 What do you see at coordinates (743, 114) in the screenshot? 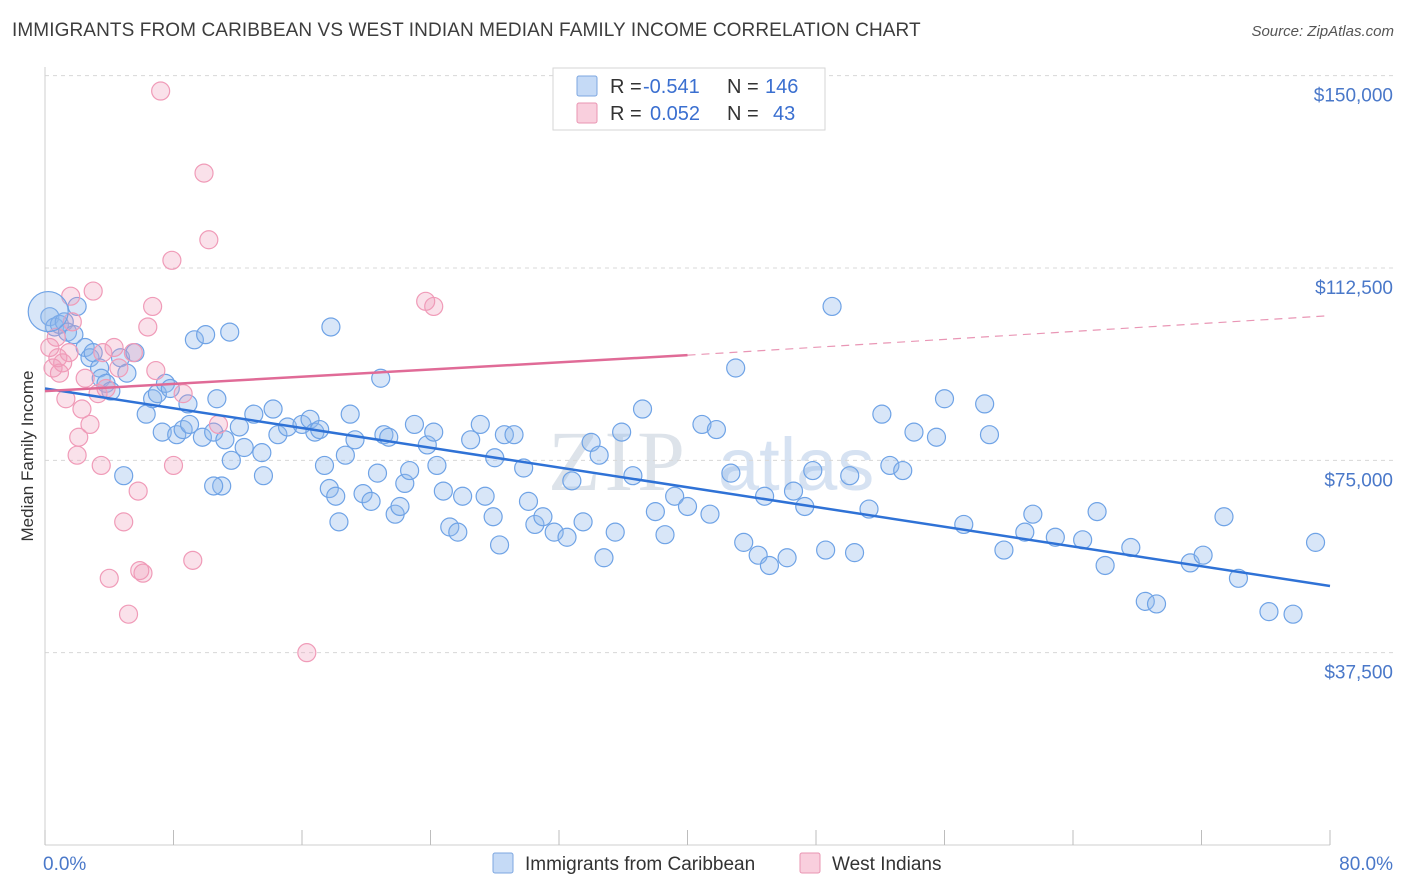
I see `legend-n-label: N =` at bounding box center [743, 114].